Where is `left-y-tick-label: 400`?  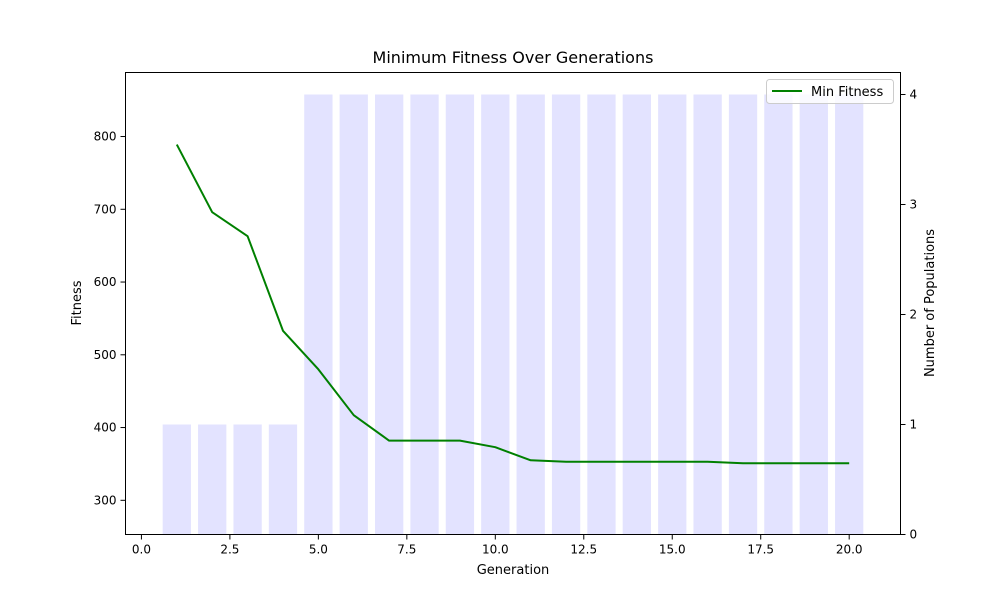 left-y-tick-label: 400 is located at coordinates (105, 428).